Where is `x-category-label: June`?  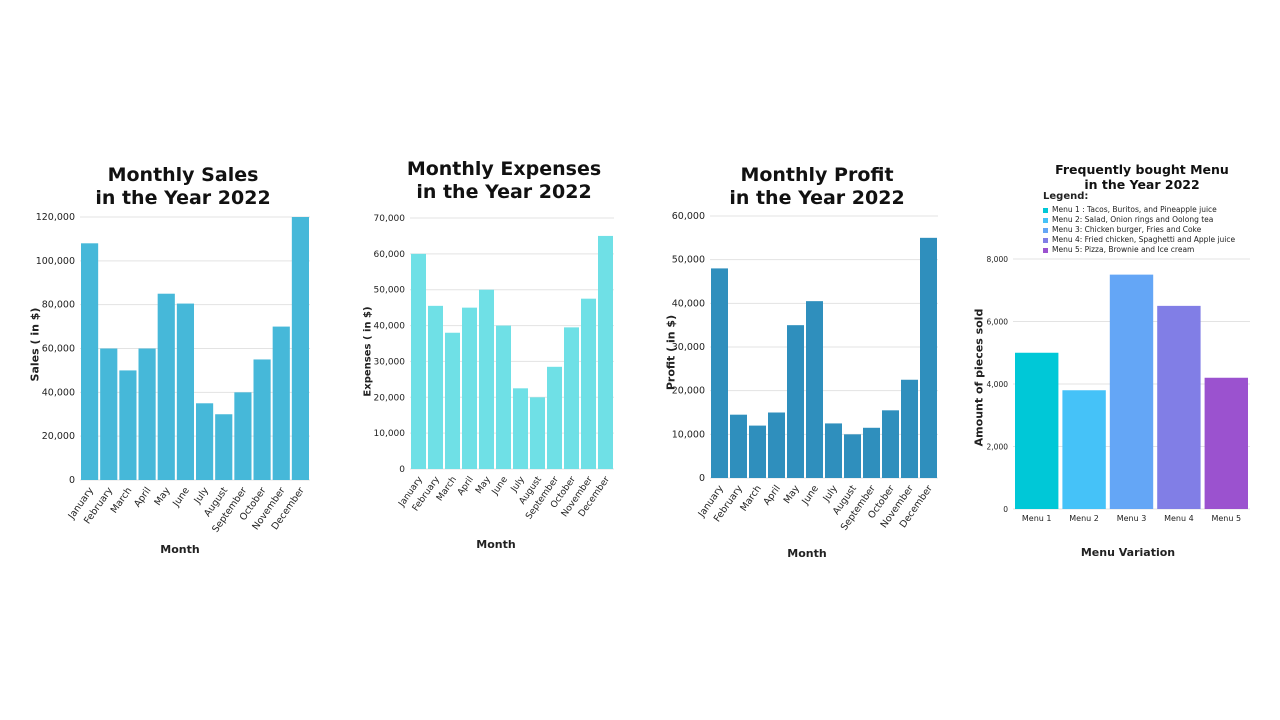 x-category-label: June is located at coordinates (500, 486).